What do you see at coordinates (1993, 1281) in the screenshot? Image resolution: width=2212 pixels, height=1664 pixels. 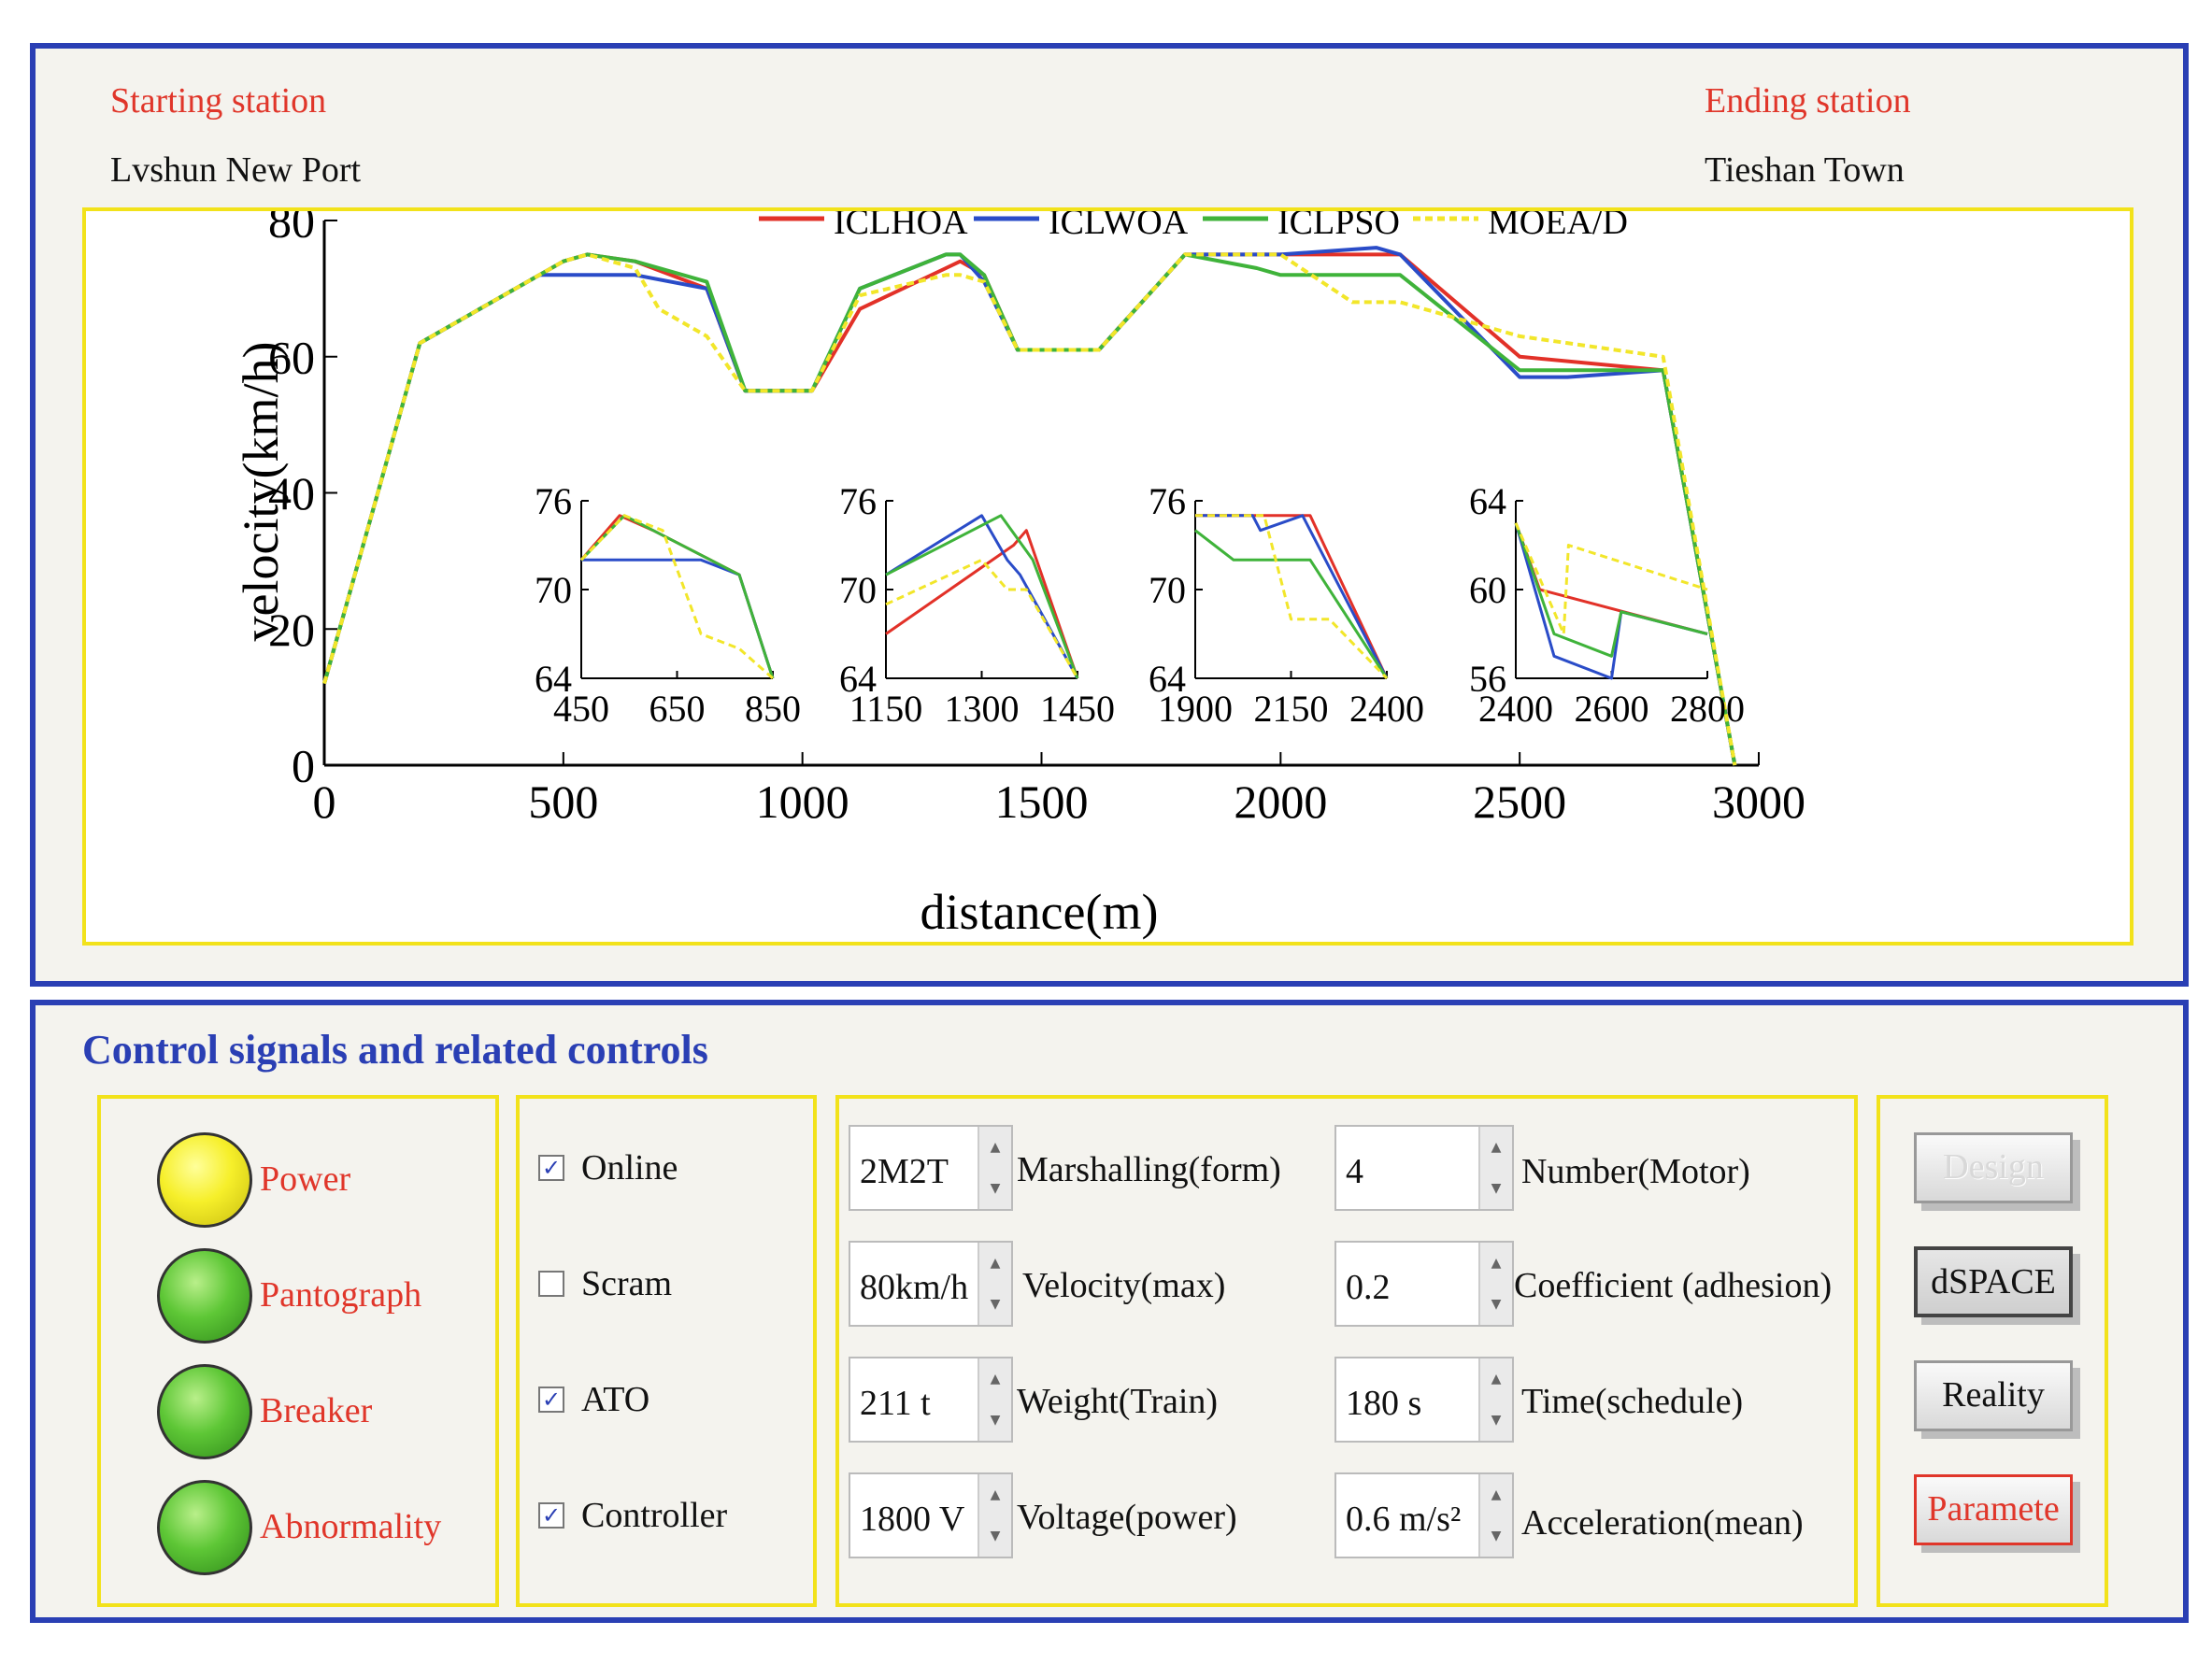 I see `dspace-button: dSPACE` at bounding box center [1993, 1281].